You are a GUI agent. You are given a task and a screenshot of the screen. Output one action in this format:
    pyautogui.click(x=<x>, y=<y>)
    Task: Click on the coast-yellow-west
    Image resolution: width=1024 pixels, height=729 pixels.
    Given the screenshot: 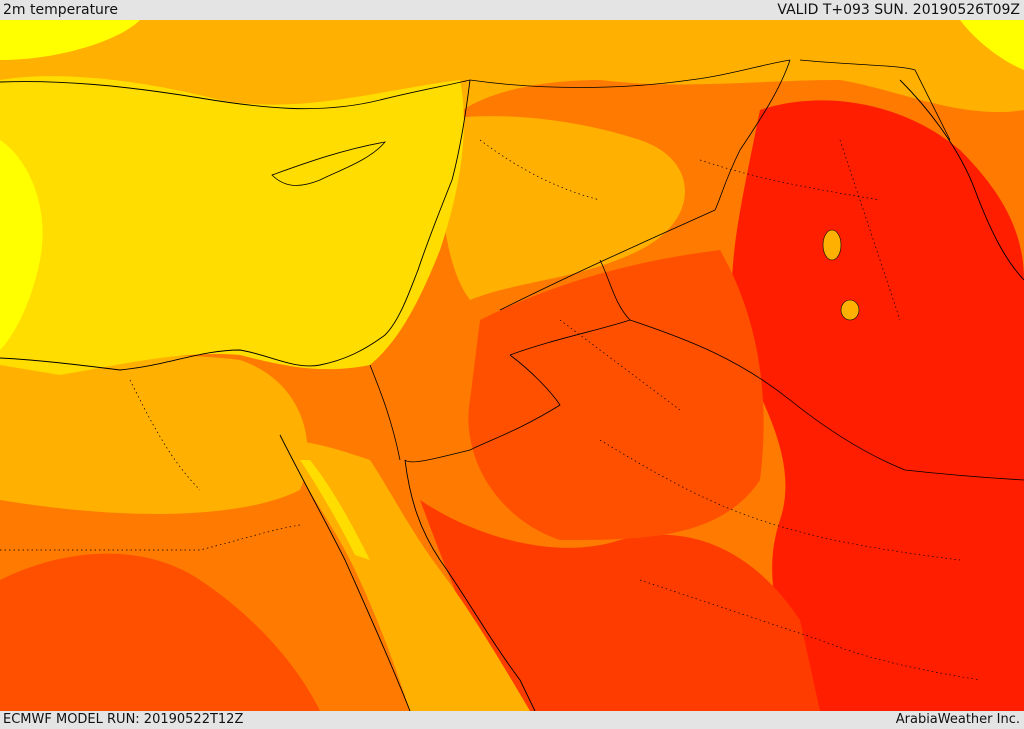 What is the action you would take?
    pyautogui.click(x=21, y=245)
    